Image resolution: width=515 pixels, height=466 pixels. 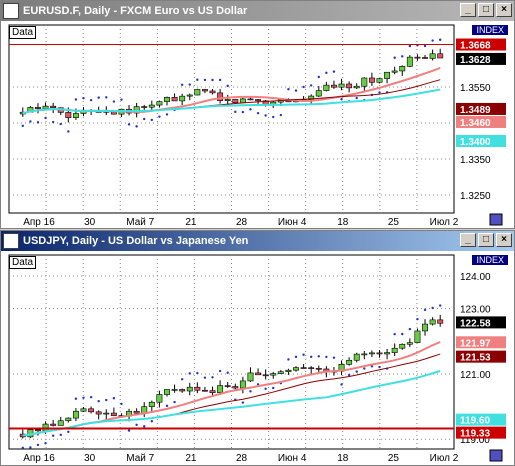 I want to click on y-tick-label: 121.00, so click(x=475, y=375).